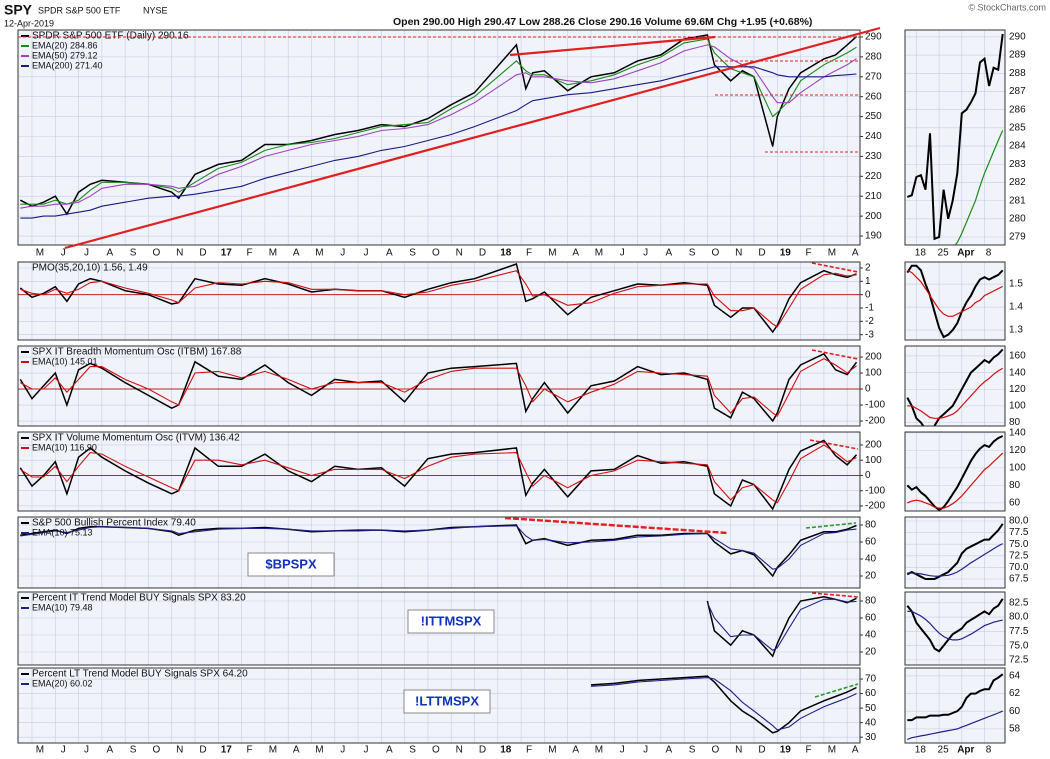 The image size is (1050, 759). I want to click on y-tick-label: 1.3, so click(1016, 330).